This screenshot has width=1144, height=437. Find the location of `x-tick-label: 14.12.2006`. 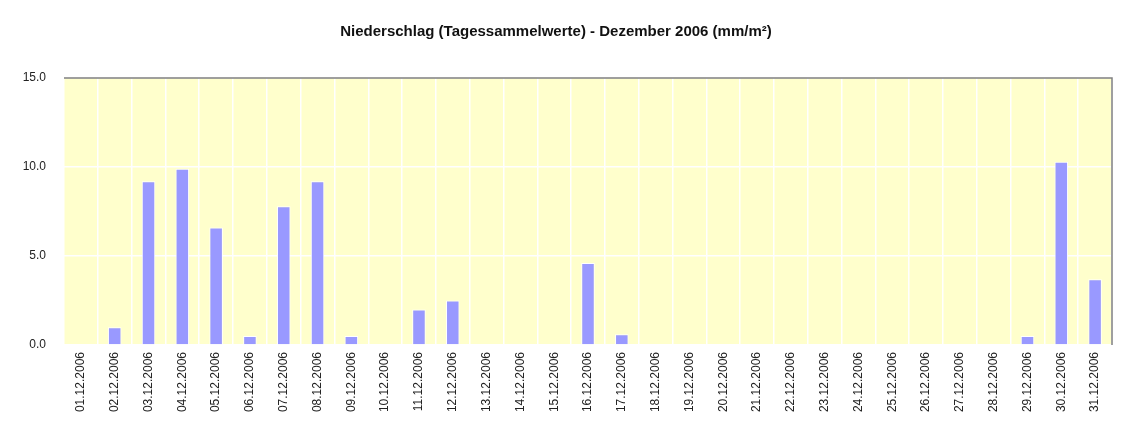

x-tick-label: 14.12.2006 is located at coordinates (519, 382).